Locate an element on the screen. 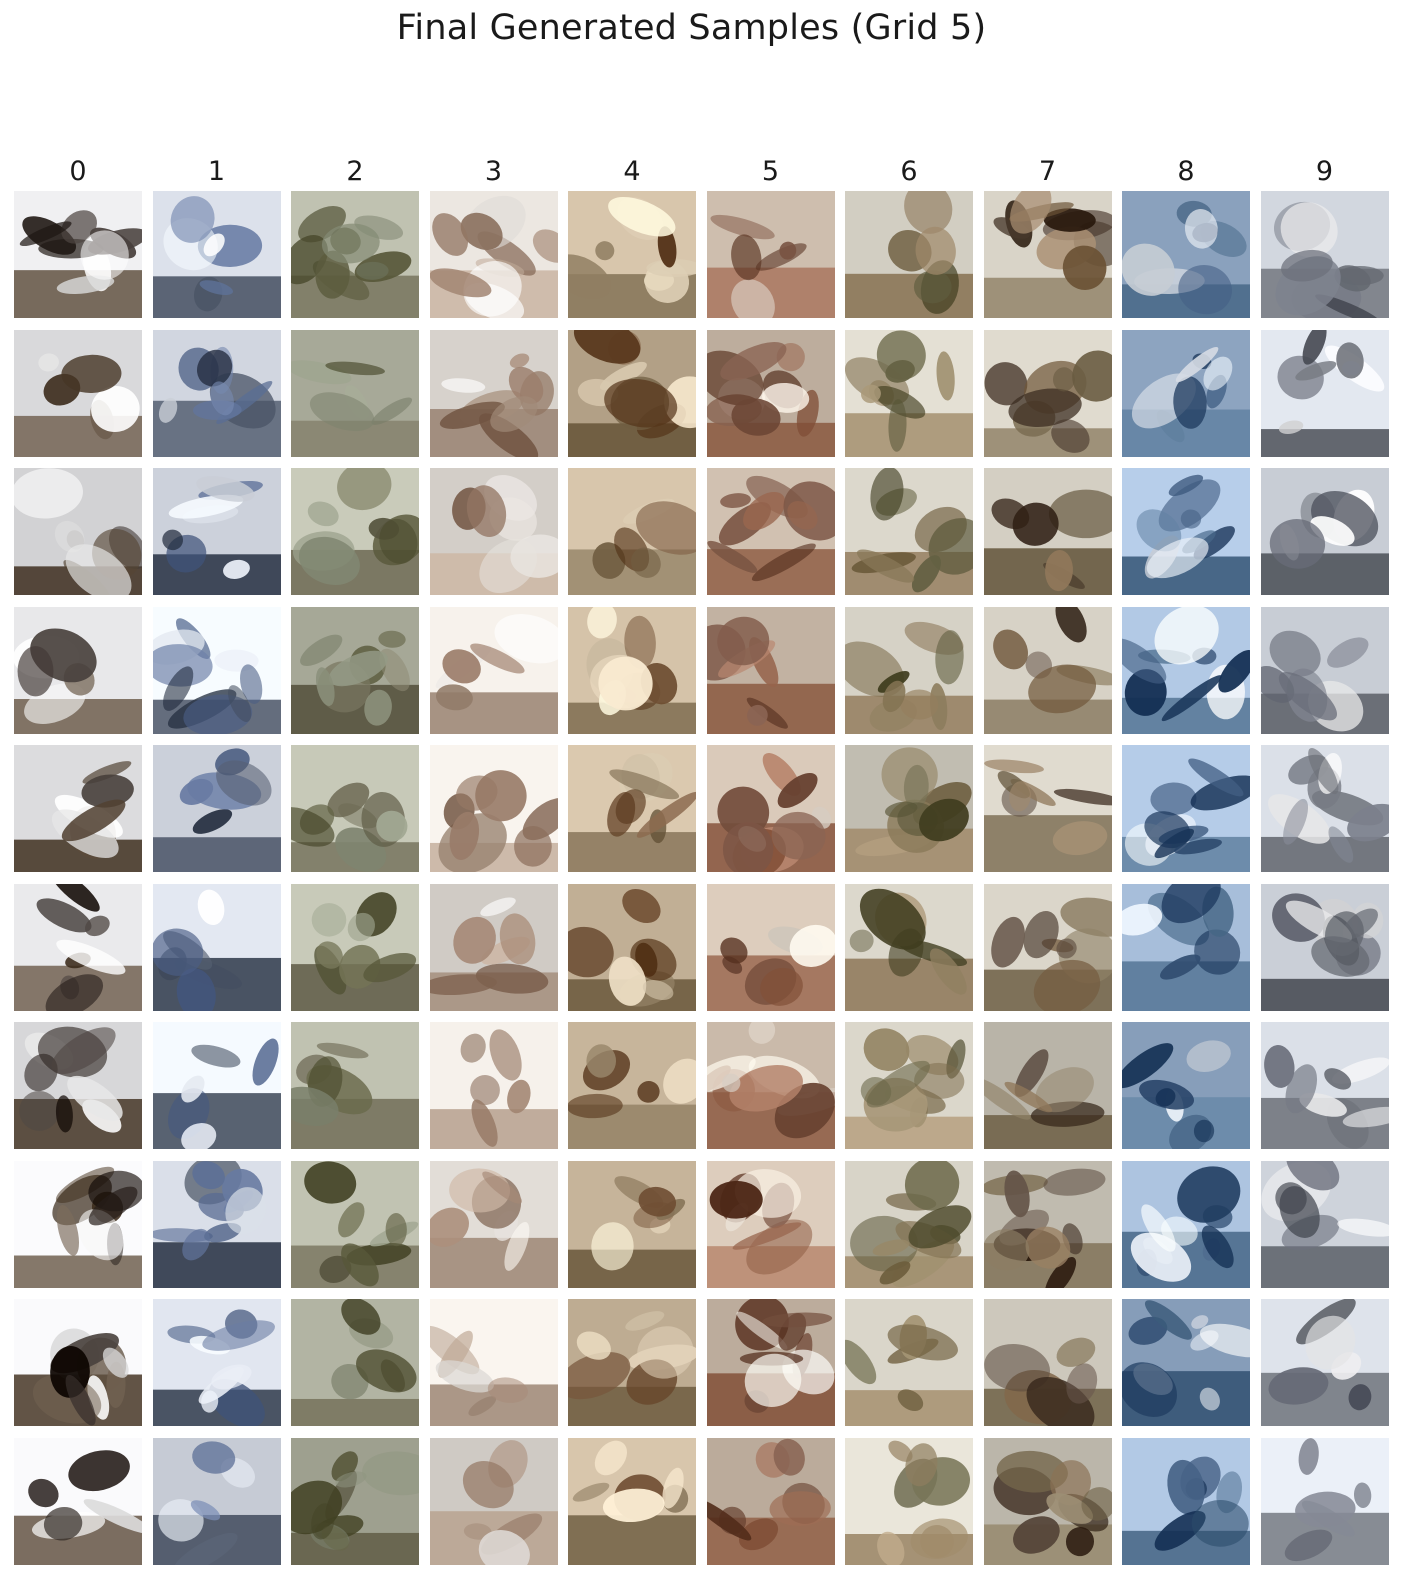 This screenshot has width=1424, height=1596. sample-image-r0-c1 is located at coordinates (216, 254).